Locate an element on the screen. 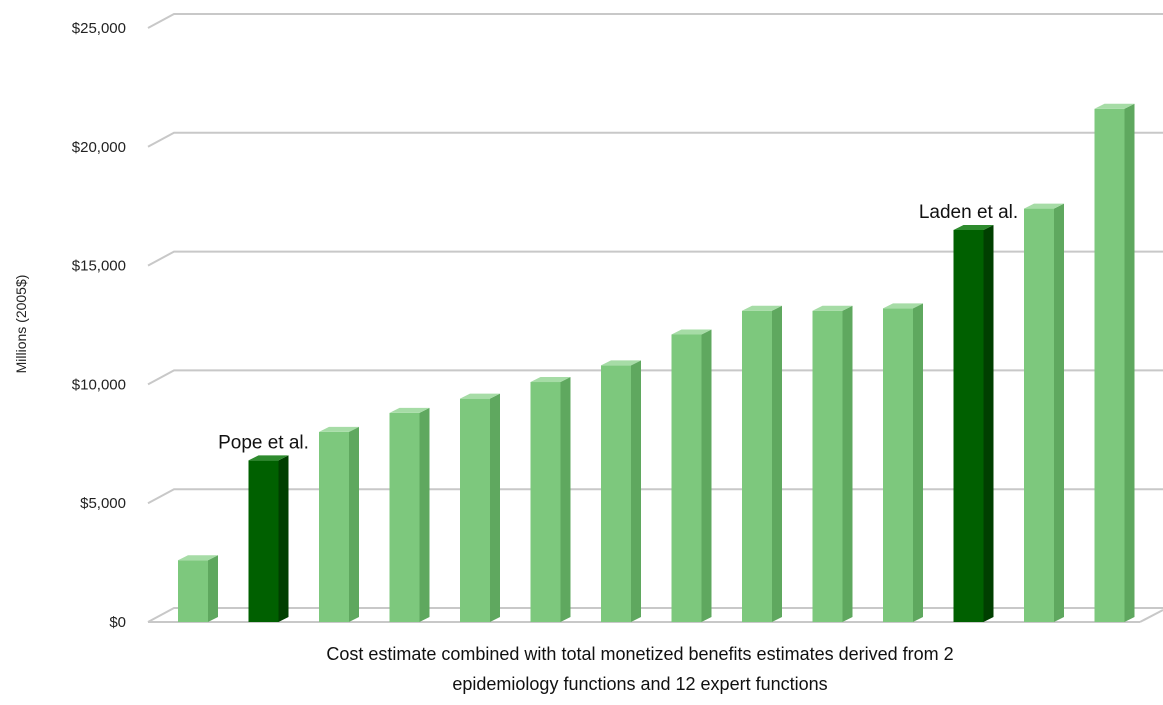 The height and width of the screenshot is (705, 1163). y-tick-label: $20,000 is located at coordinates (99, 147).